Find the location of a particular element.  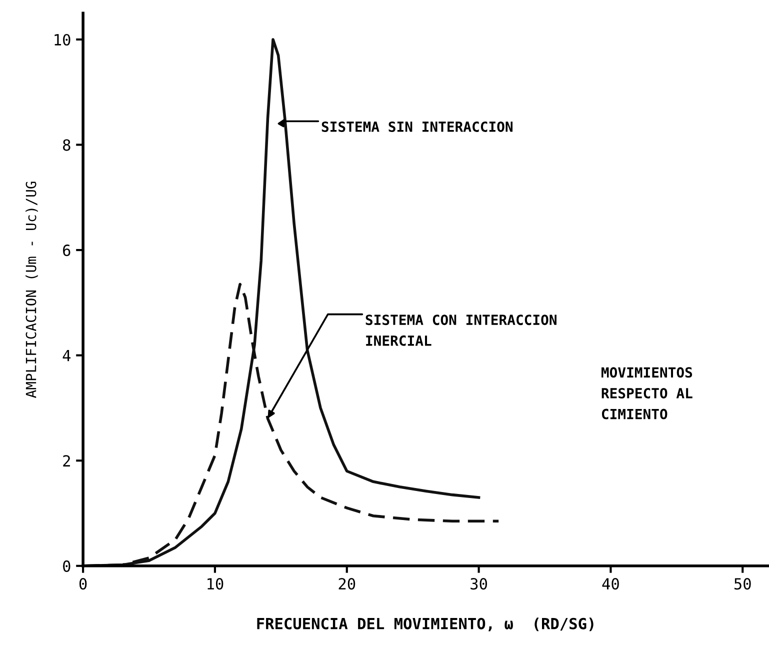

x-tick-label: 0 is located at coordinates (83, 584).